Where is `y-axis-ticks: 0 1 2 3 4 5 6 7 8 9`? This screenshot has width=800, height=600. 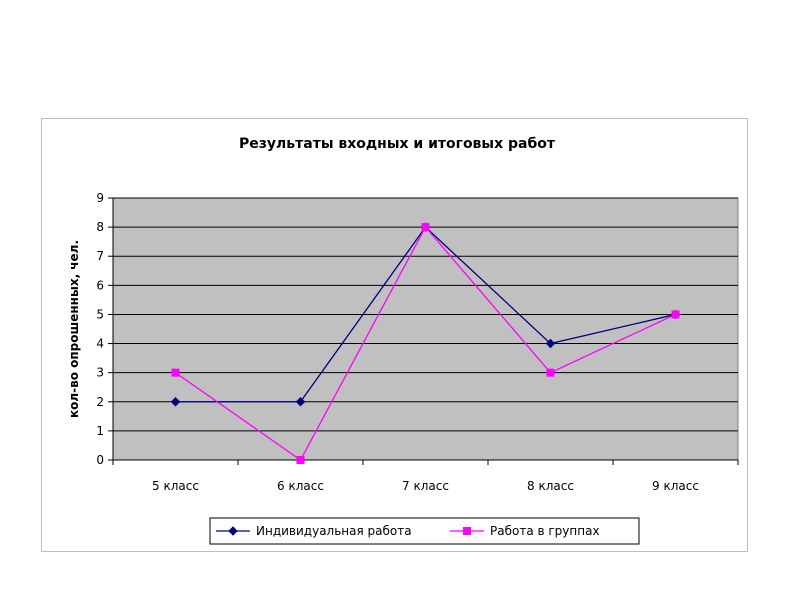
y-axis-ticks: 0 1 2 3 4 5 6 7 8 9 is located at coordinates (104, 329).